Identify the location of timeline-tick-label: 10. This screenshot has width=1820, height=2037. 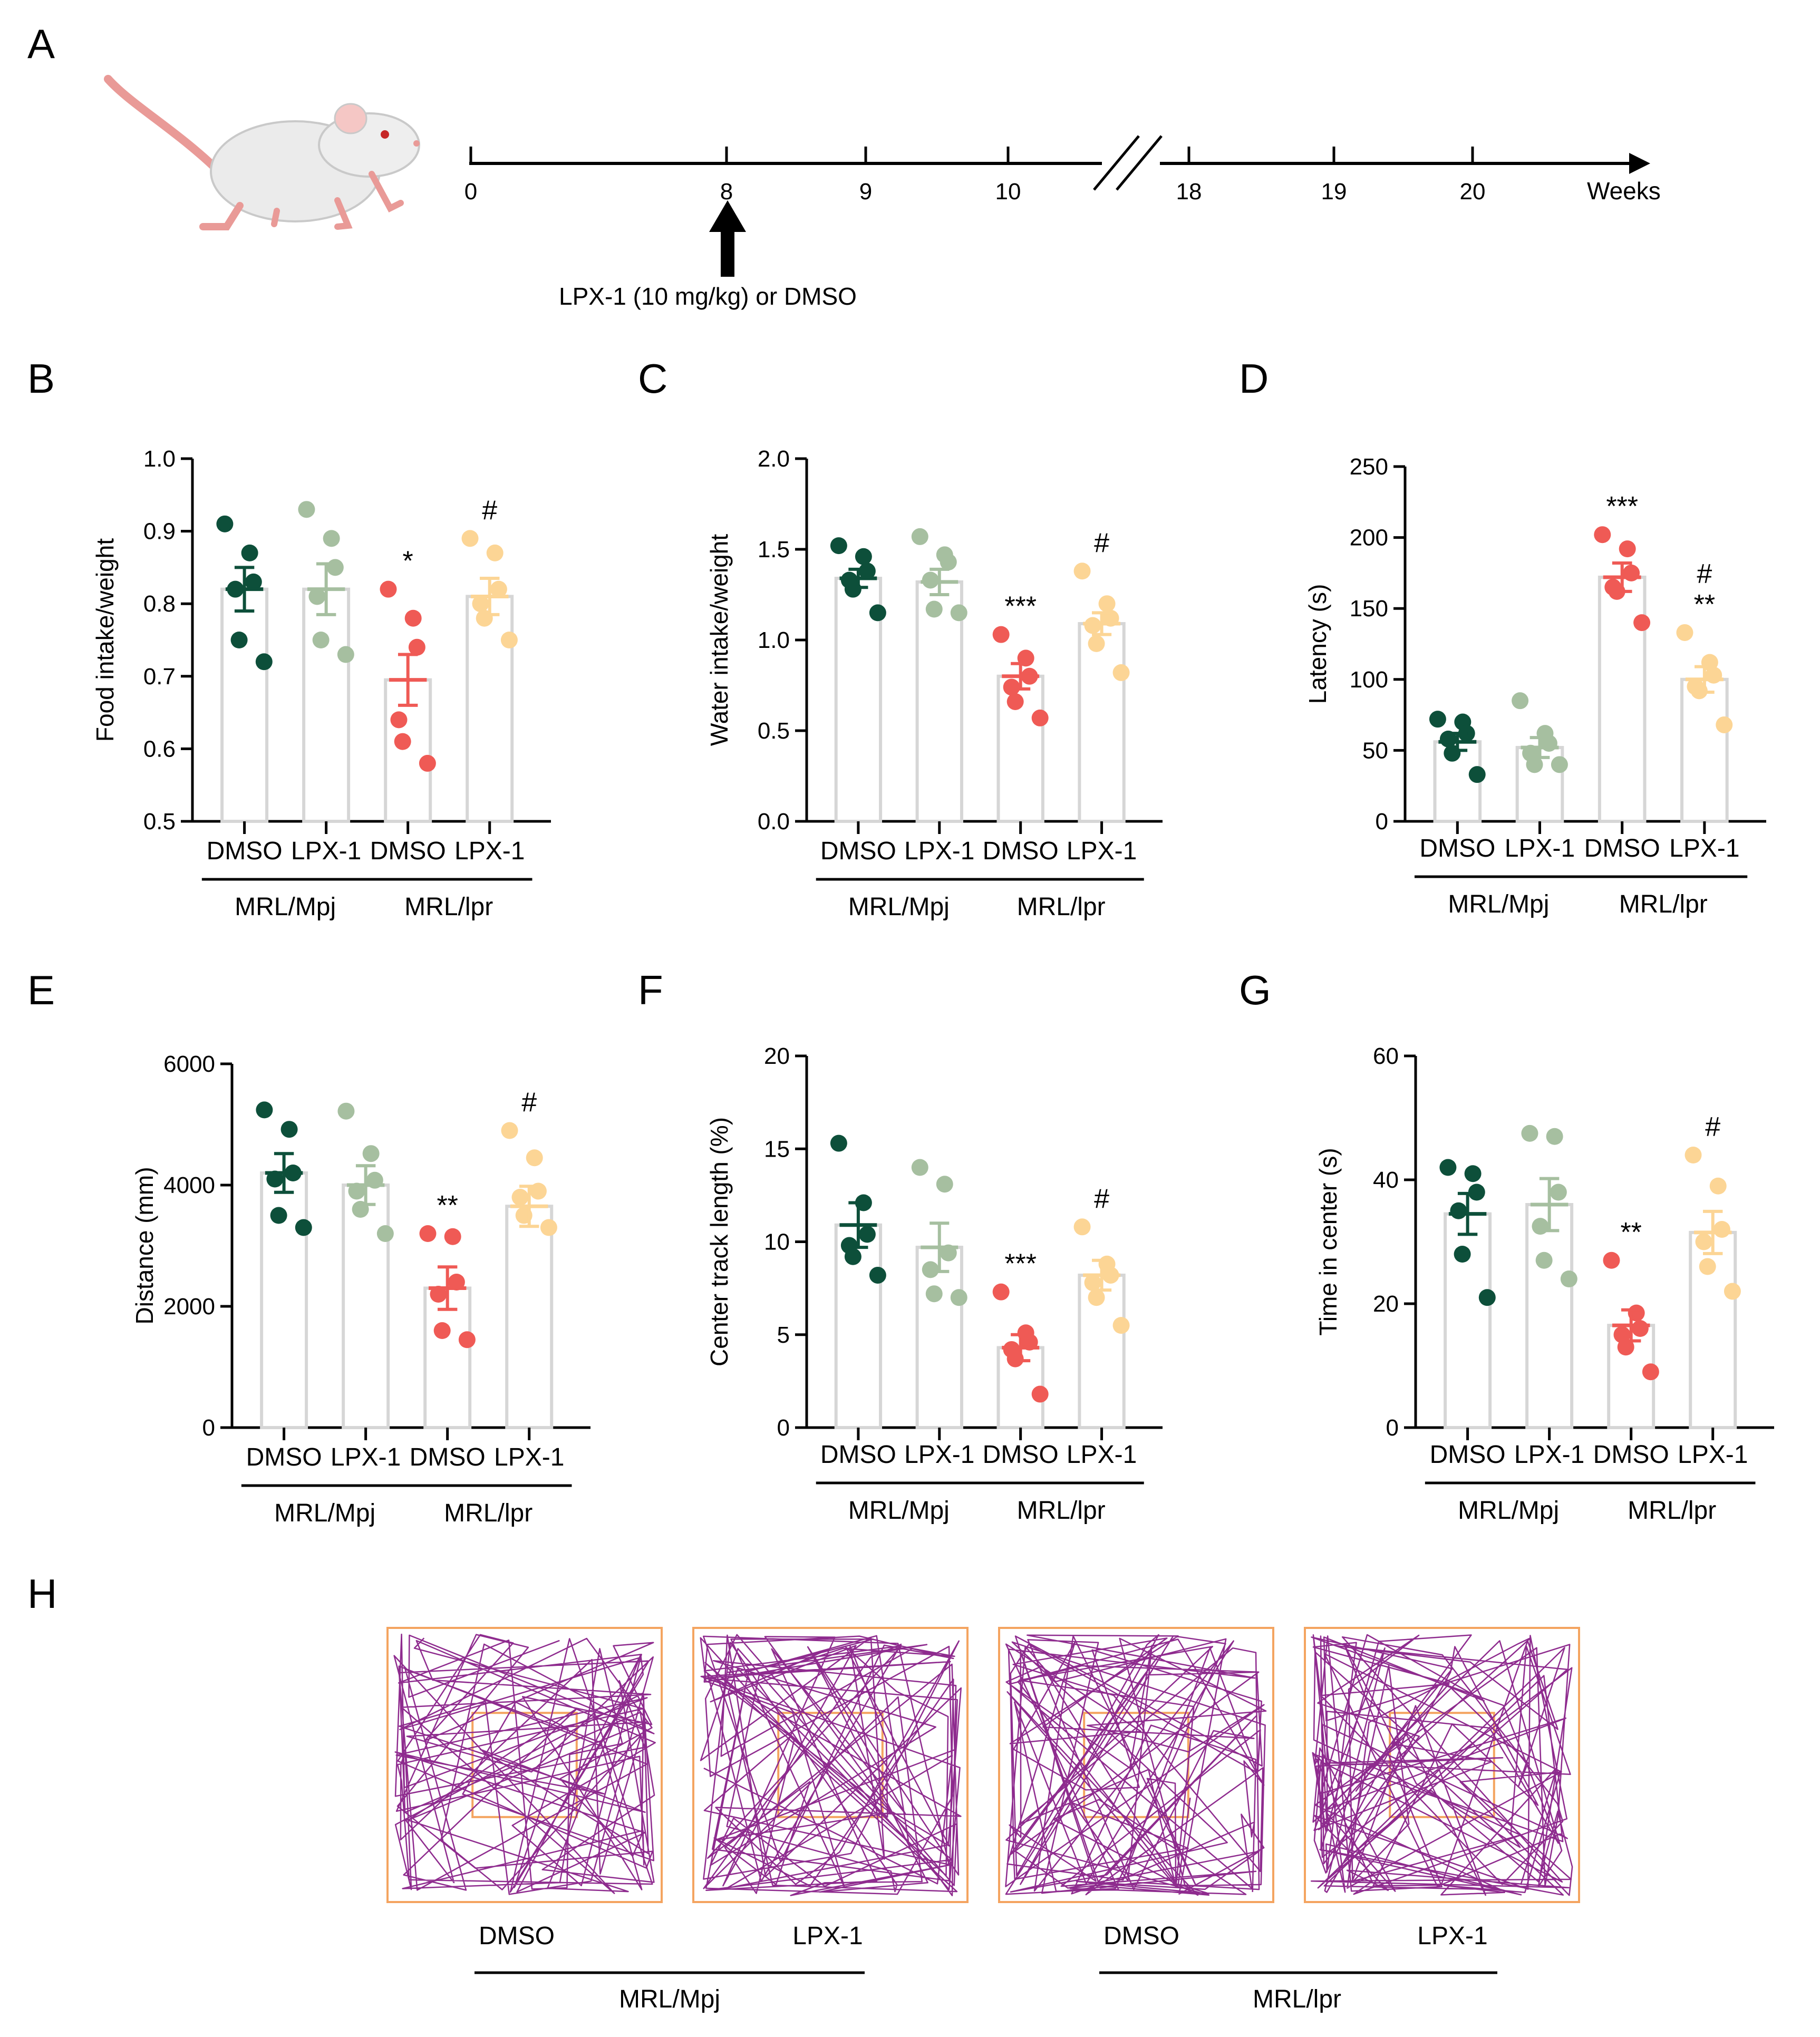
(1008, 192).